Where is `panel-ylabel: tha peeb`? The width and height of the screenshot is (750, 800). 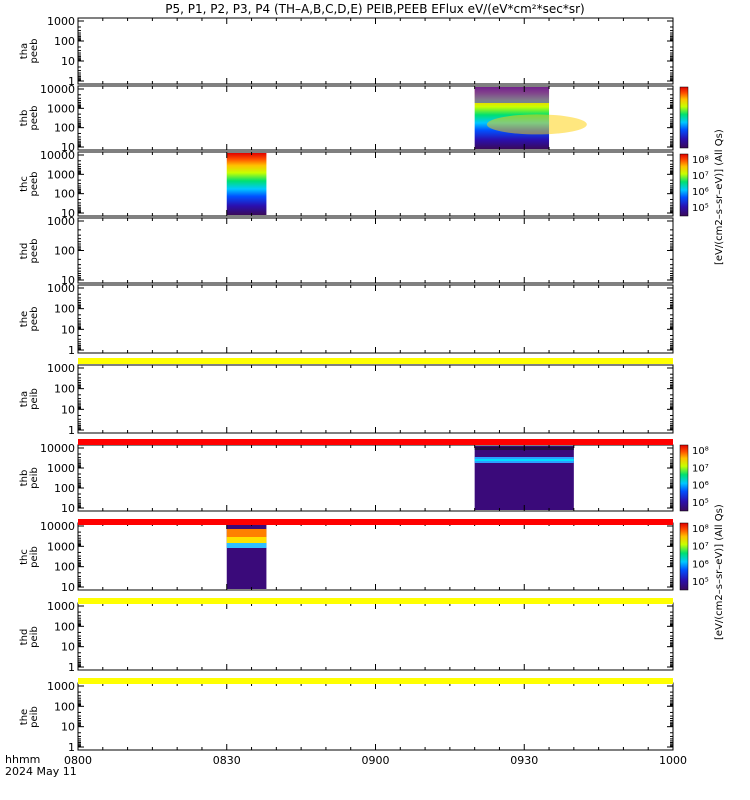
panel-ylabel: tha peeb is located at coordinates (29, 51).